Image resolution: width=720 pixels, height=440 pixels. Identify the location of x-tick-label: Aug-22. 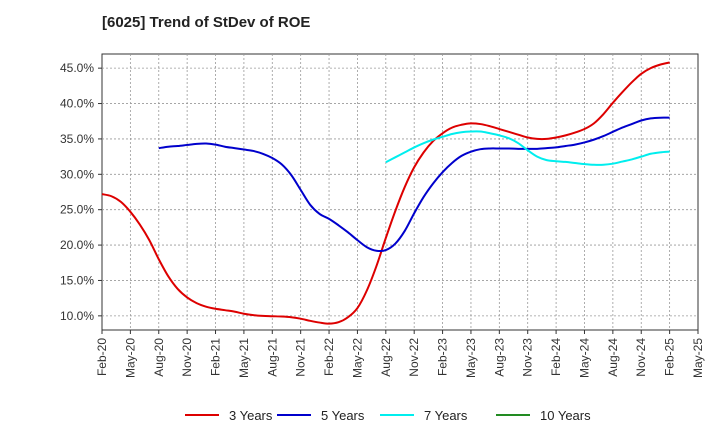
(386, 357).